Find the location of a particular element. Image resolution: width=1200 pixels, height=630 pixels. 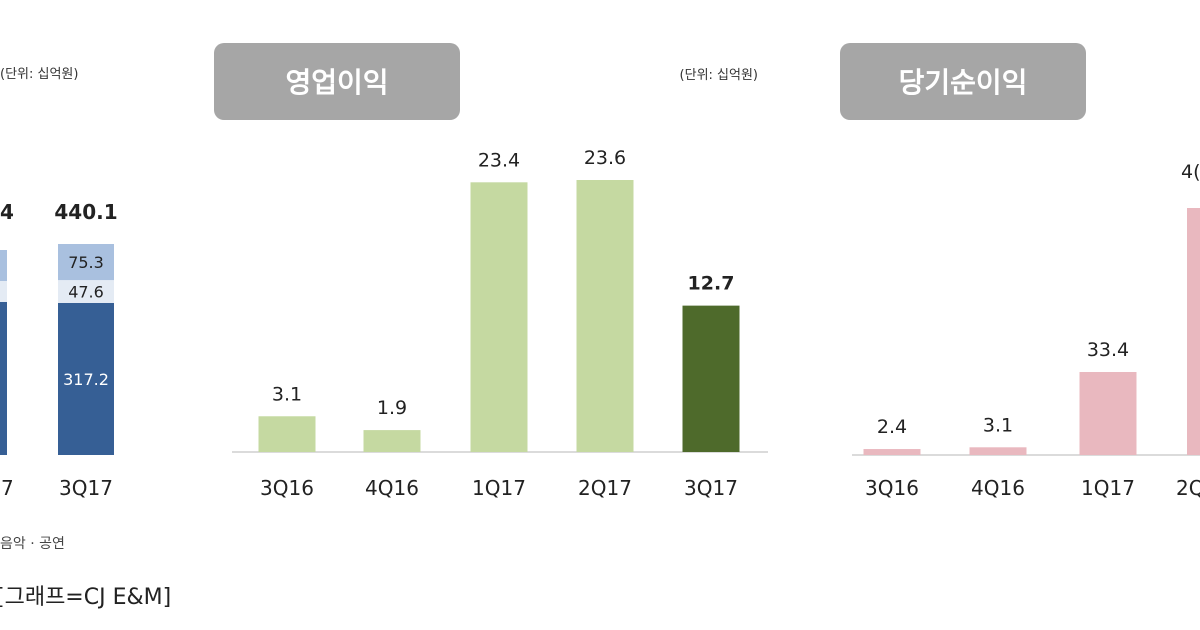

legend-fragment: 음악 · 공연 is located at coordinates (32, 544).